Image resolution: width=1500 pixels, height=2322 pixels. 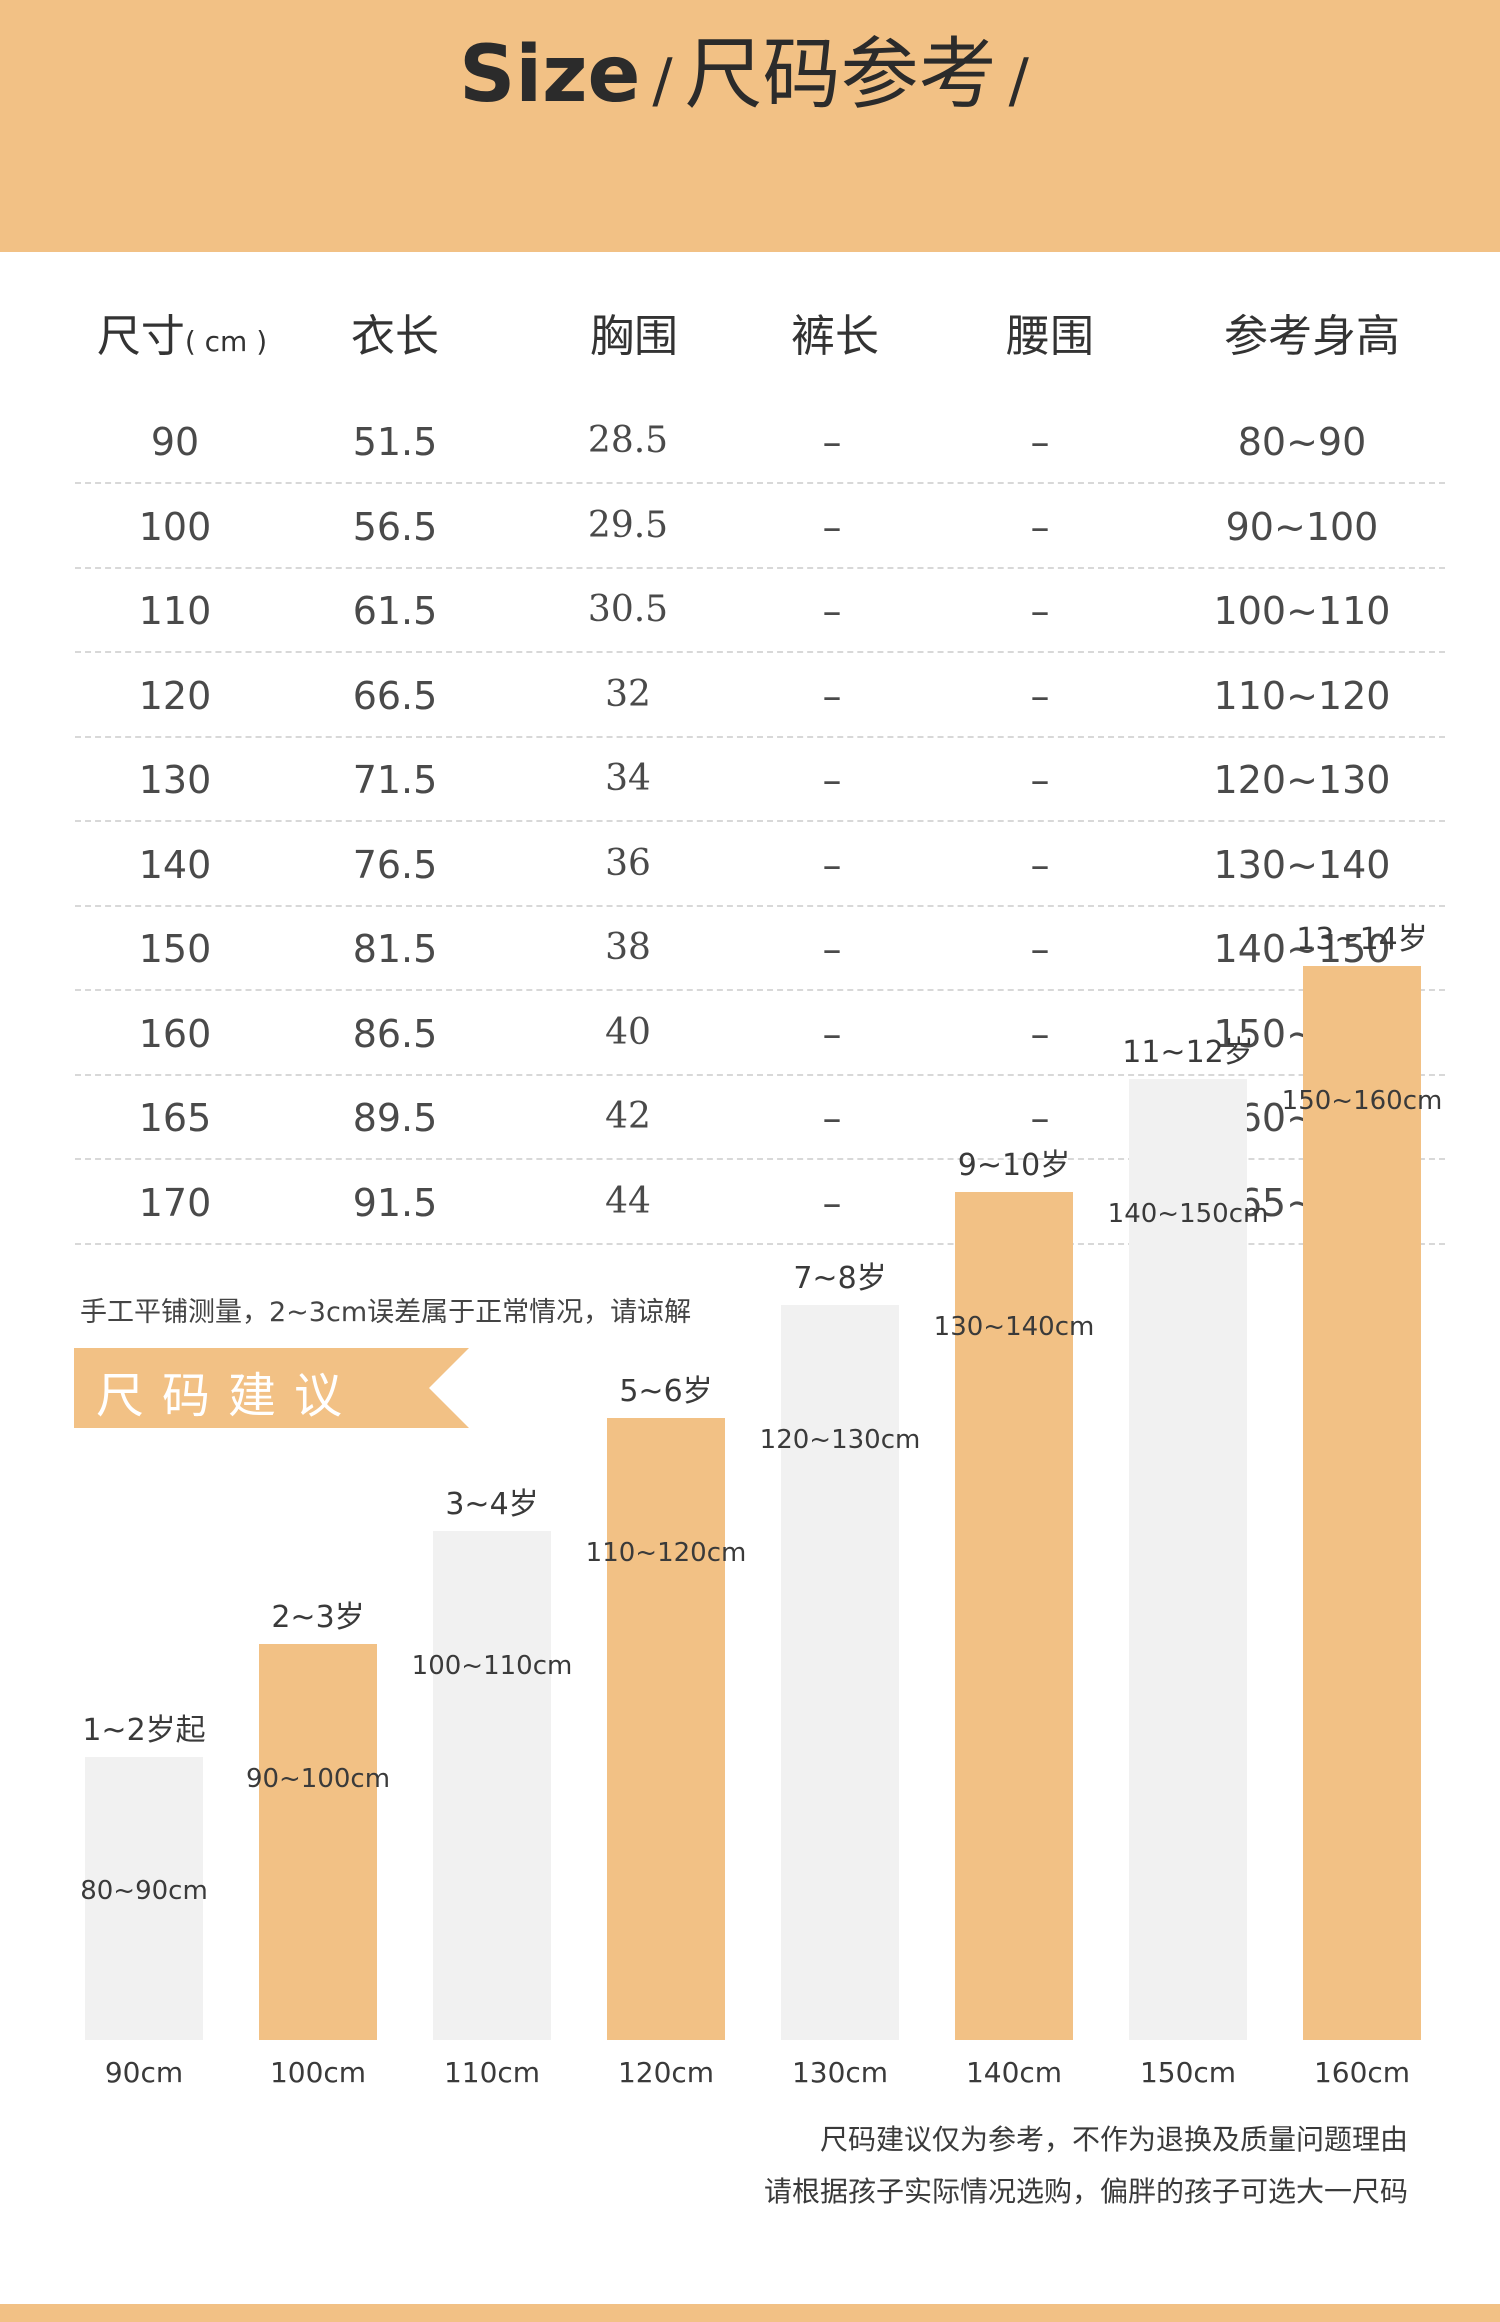 I want to click on cell-length: 61.5, so click(x=395, y=611).